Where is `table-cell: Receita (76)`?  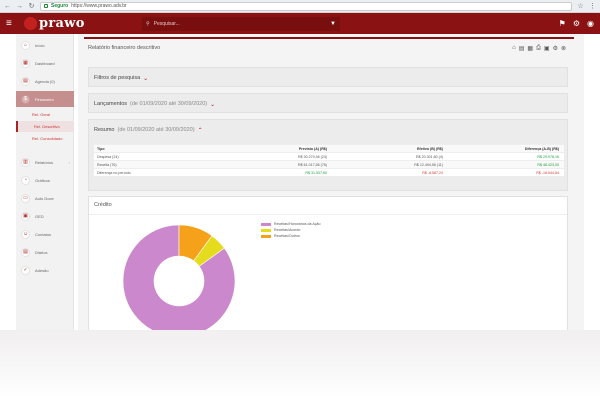 table-cell: Receita (76) is located at coordinates (107, 164).